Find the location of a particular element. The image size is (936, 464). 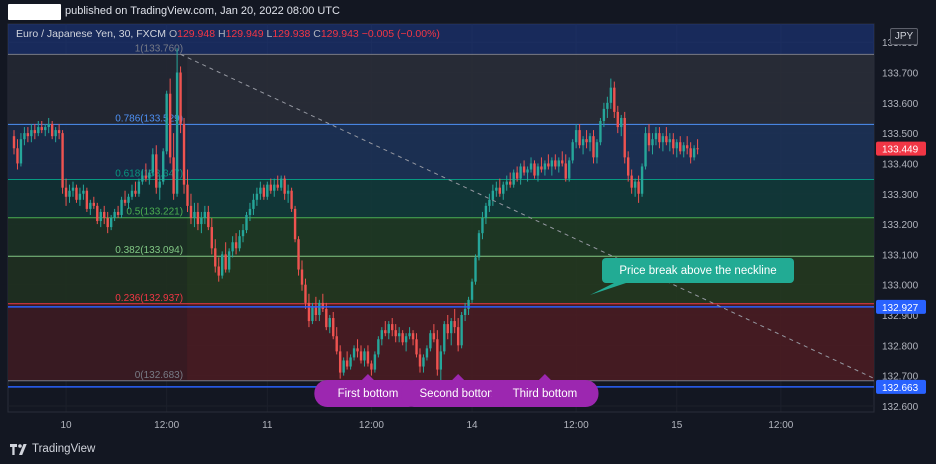

price-tick-label: 133.400 is located at coordinates (900, 164).